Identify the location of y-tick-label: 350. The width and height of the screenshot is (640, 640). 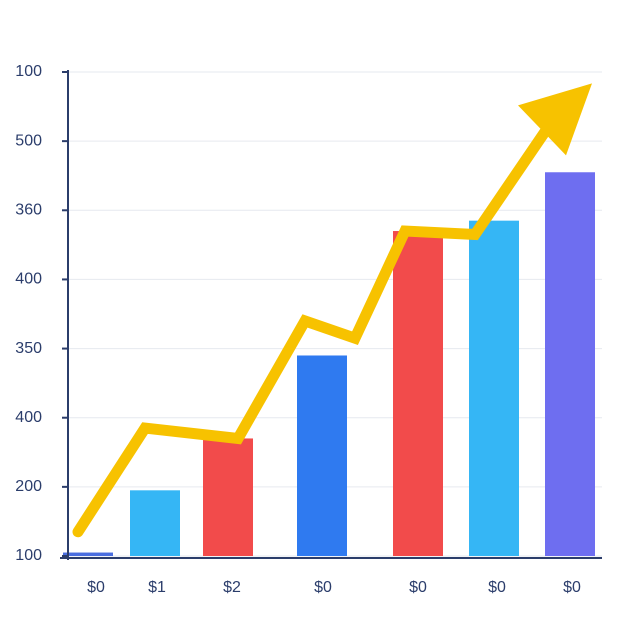
(28, 348).